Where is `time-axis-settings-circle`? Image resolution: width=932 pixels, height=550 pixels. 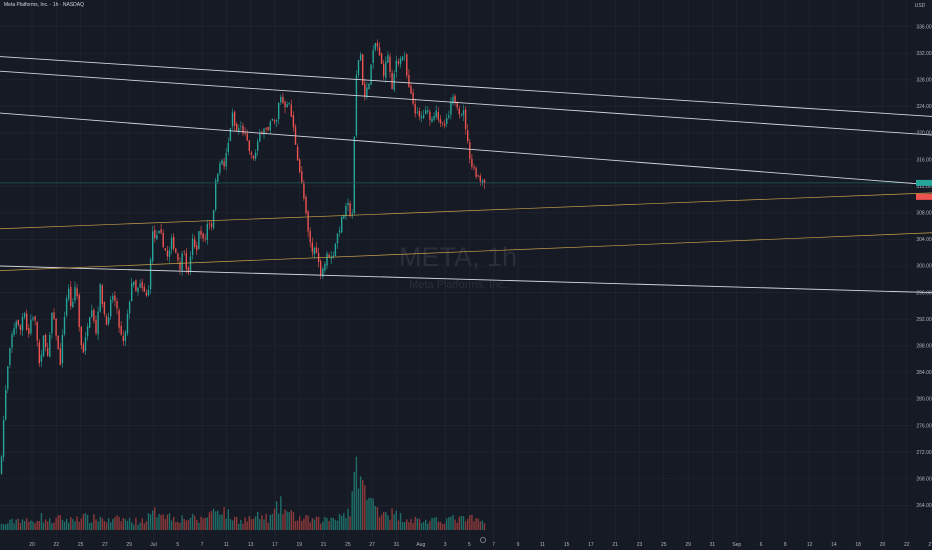
time-axis-settings-circle is located at coordinates (483, 540).